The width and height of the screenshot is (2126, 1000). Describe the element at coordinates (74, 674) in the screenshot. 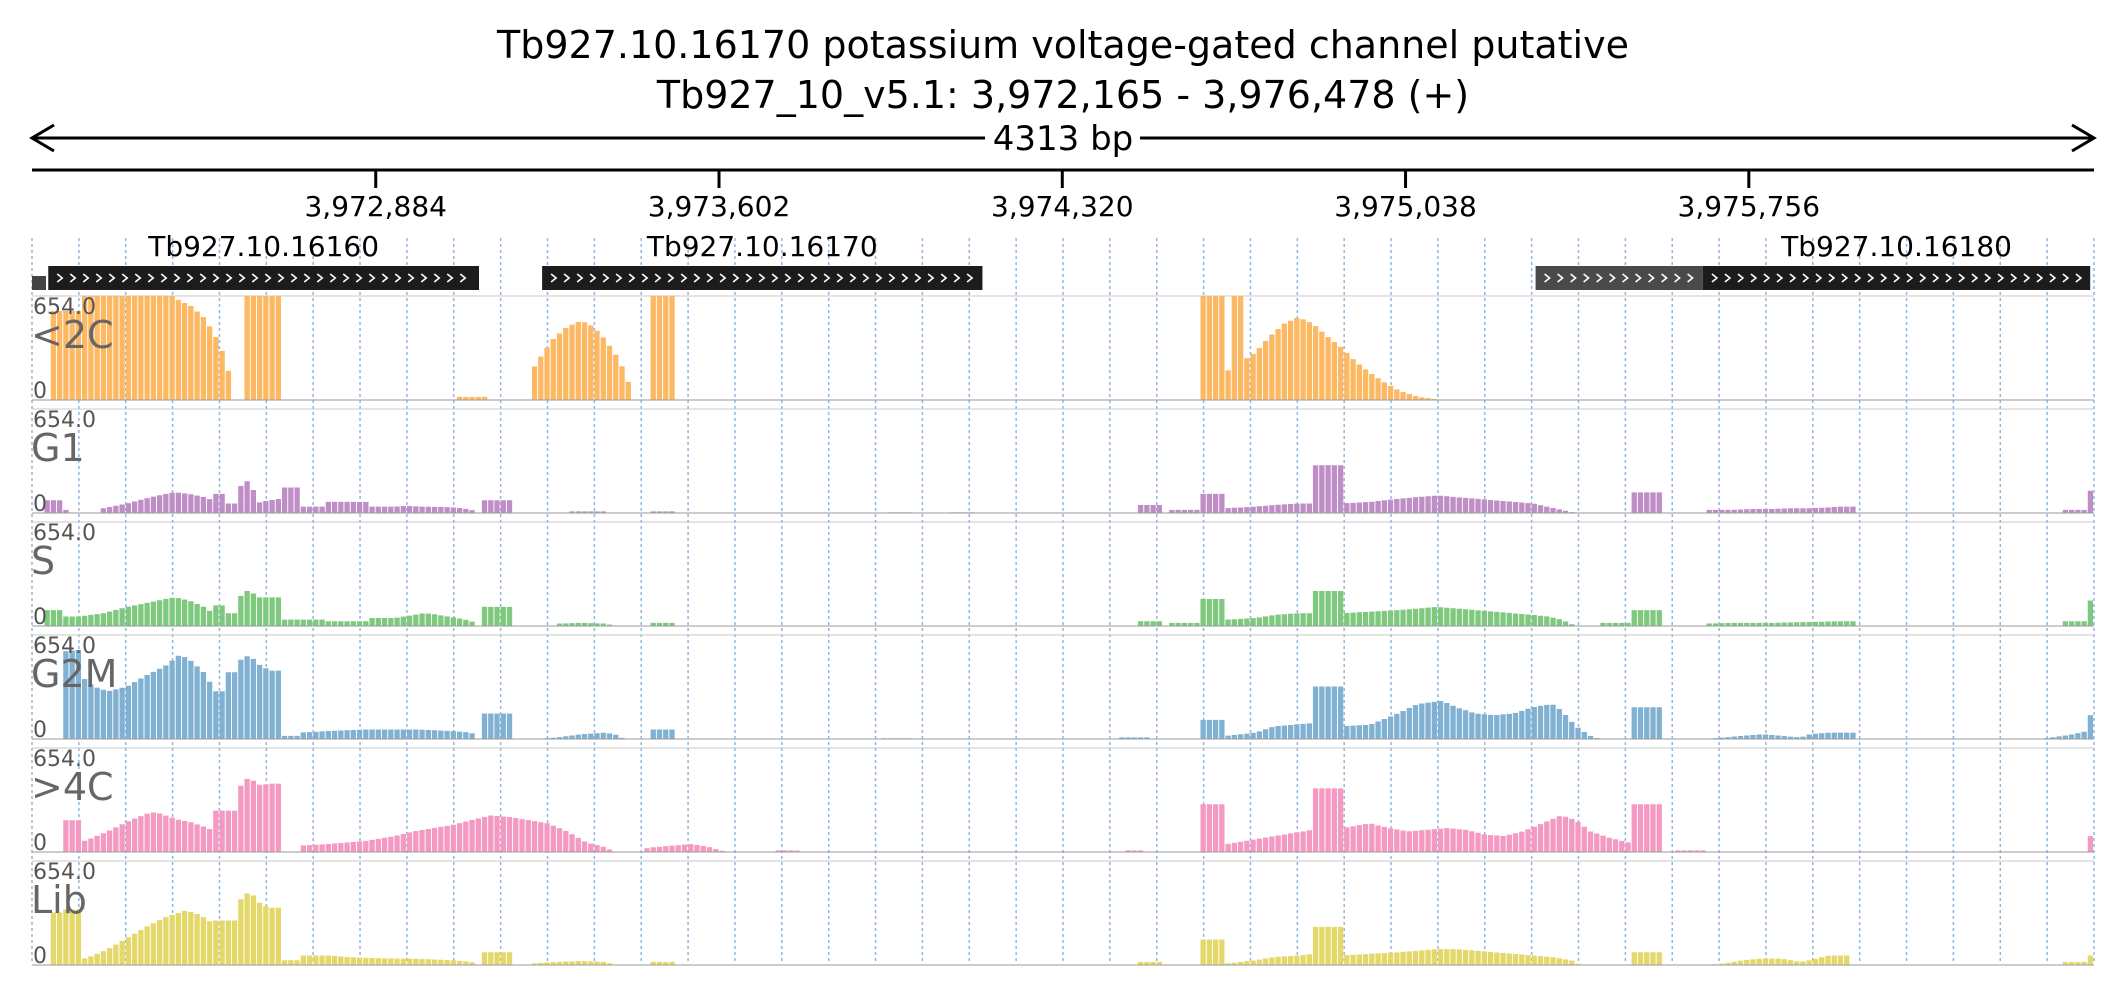

I see `track-name-3: G2M` at that location.